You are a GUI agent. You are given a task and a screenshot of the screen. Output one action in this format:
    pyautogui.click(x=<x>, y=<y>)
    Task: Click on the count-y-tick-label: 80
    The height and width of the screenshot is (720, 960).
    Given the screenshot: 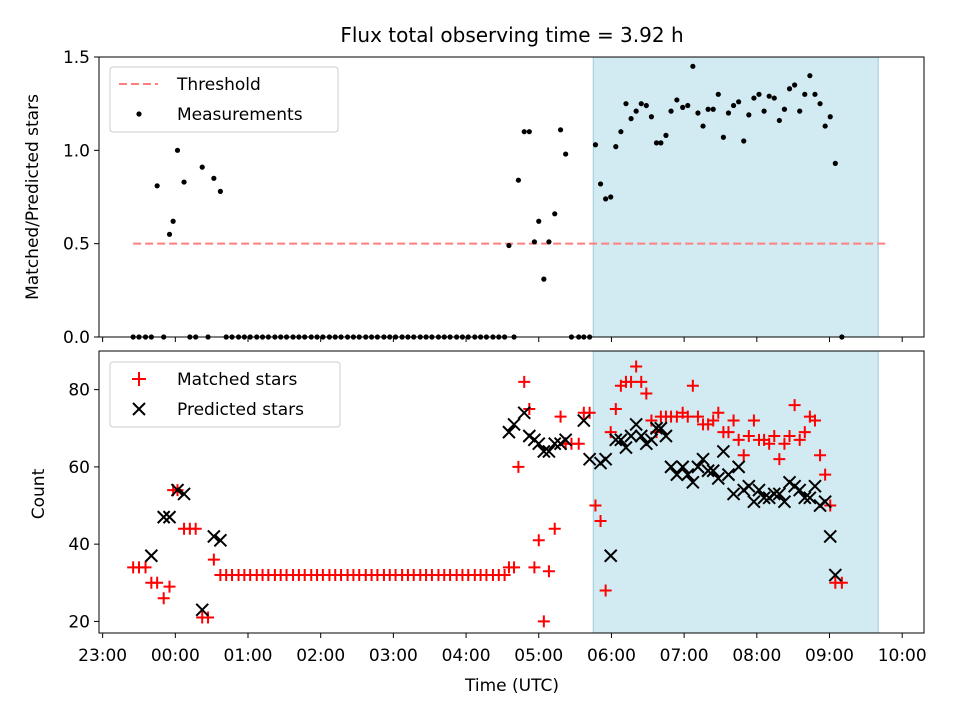 What is the action you would take?
    pyautogui.click(x=79, y=391)
    